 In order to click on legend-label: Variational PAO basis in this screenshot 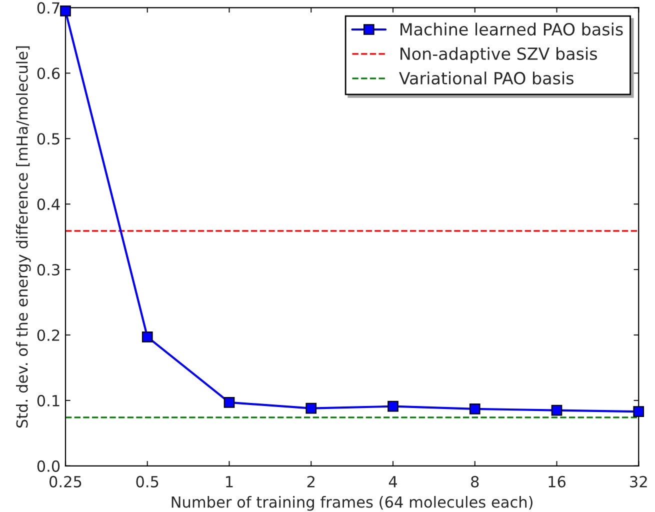, I will do `click(486, 78)`.